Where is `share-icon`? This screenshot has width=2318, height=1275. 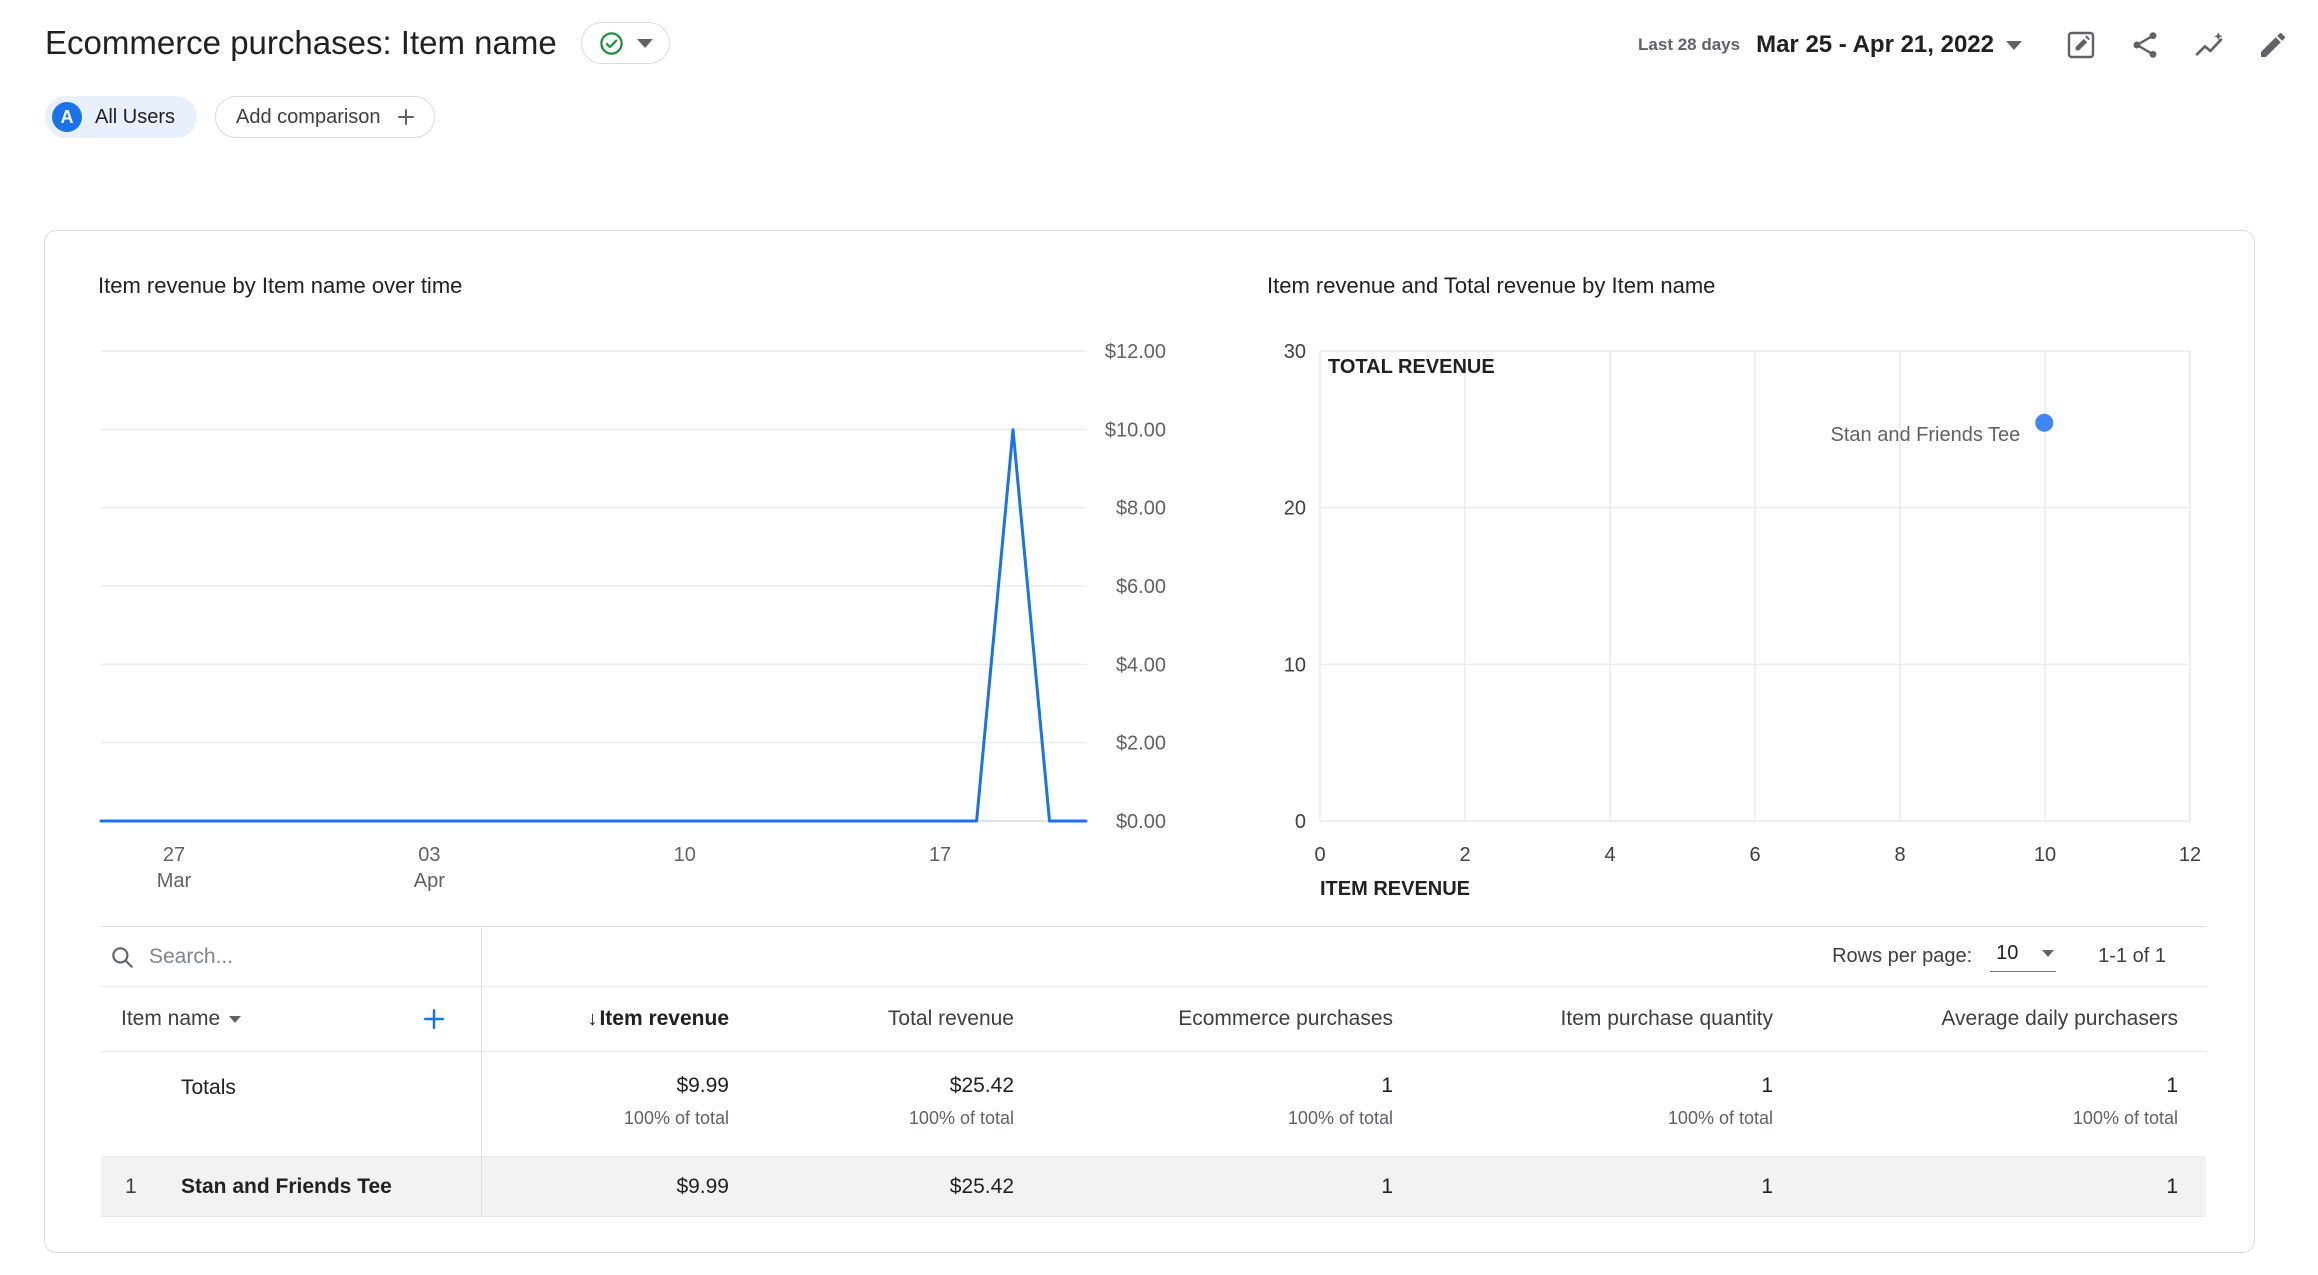 share-icon is located at coordinates (2145, 45).